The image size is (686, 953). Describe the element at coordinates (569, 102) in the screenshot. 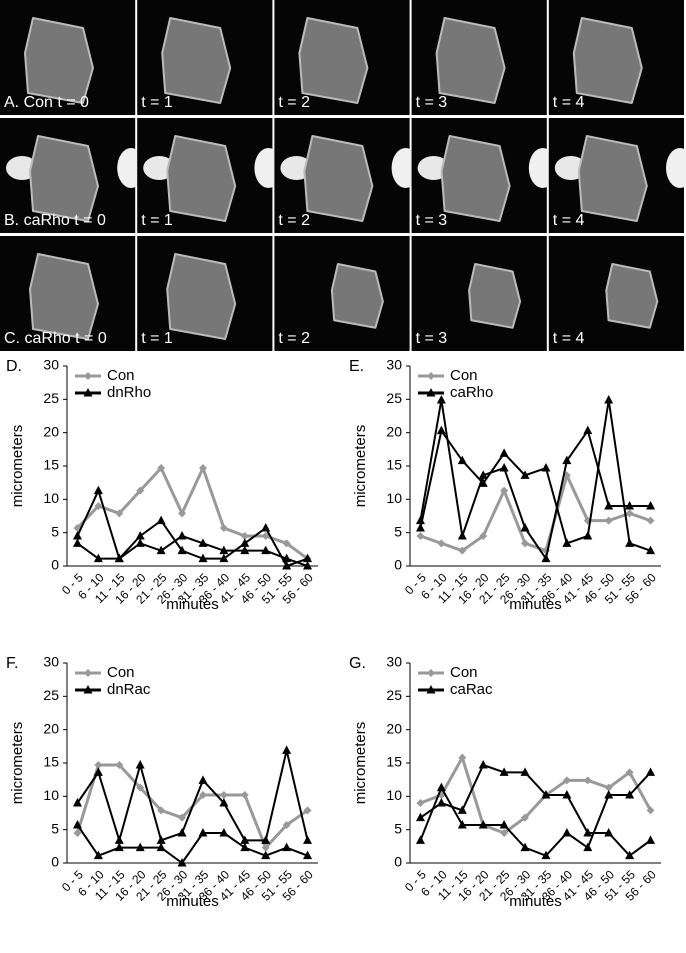

I see `image-label: t = 4` at that location.